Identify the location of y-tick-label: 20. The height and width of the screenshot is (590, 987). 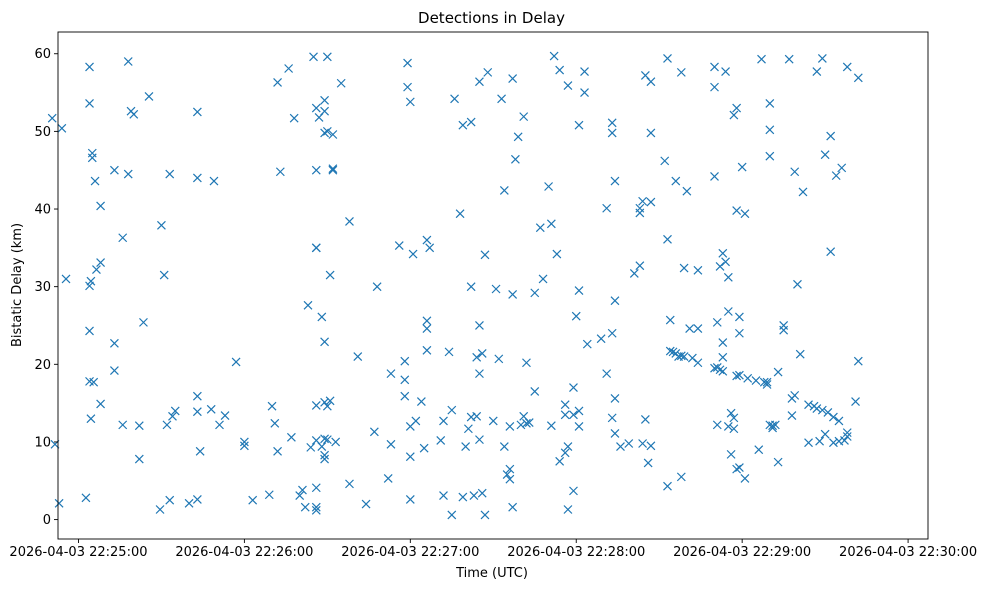
(42, 365).